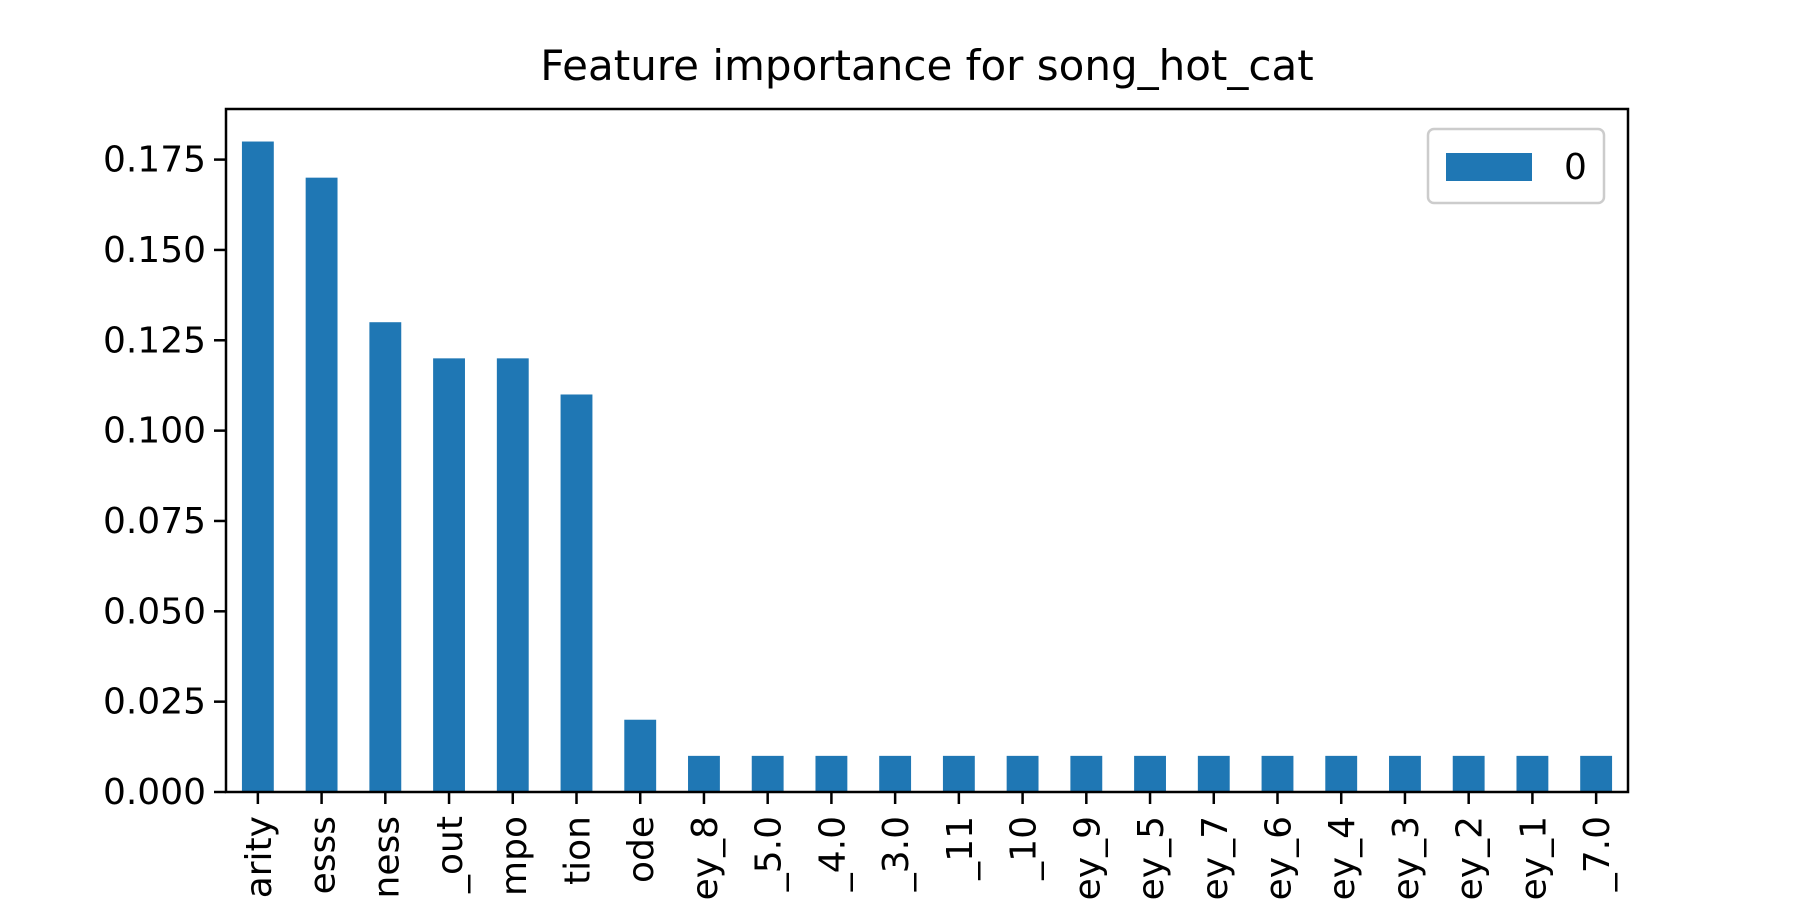 Image resolution: width=1800 pixels, height=900 pixels. What do you see at coordinates (832, 854) in the screenshot?
I see `x-tick-label-9: _4.0` at bounding box center [832, 854].